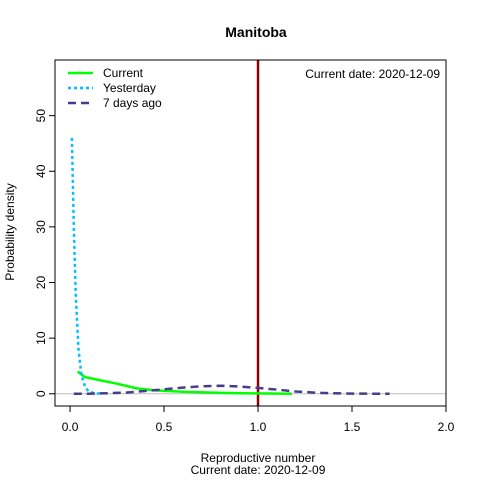 The width and height of the screenshot is (480, 480). I want to click on x-tick-label: 0.5, so click(164, 427).